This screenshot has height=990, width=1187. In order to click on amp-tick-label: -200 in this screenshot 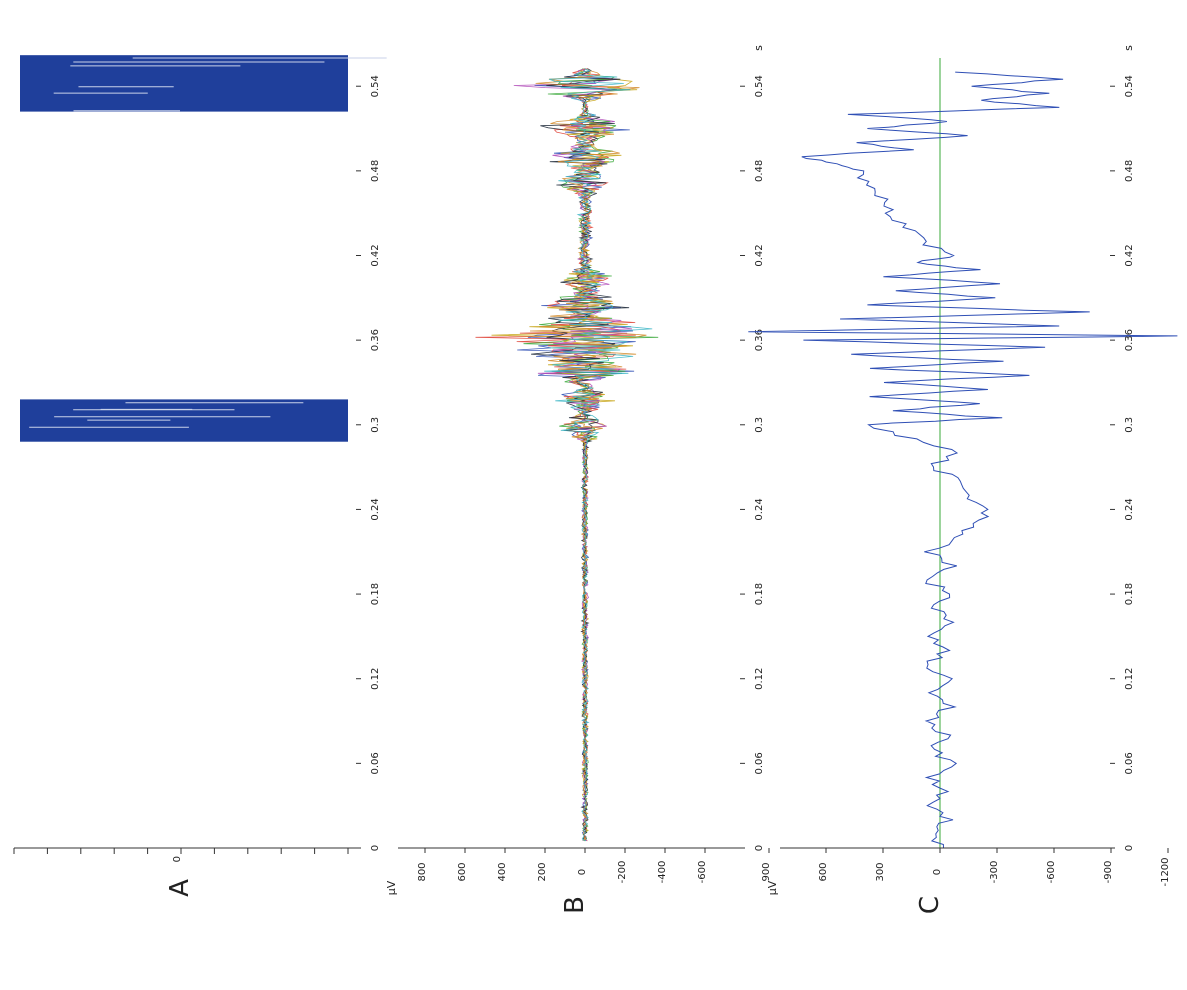, I will do `click(622, 872)`.